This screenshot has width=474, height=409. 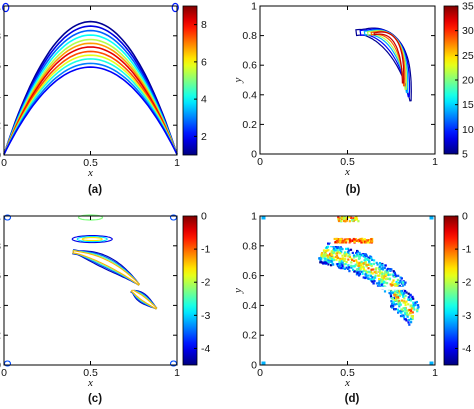 What do you see at coordinates (205, 316) in the screenshot?
I see `colorbar-tick-label: -3` at bounding box center [205, 316].